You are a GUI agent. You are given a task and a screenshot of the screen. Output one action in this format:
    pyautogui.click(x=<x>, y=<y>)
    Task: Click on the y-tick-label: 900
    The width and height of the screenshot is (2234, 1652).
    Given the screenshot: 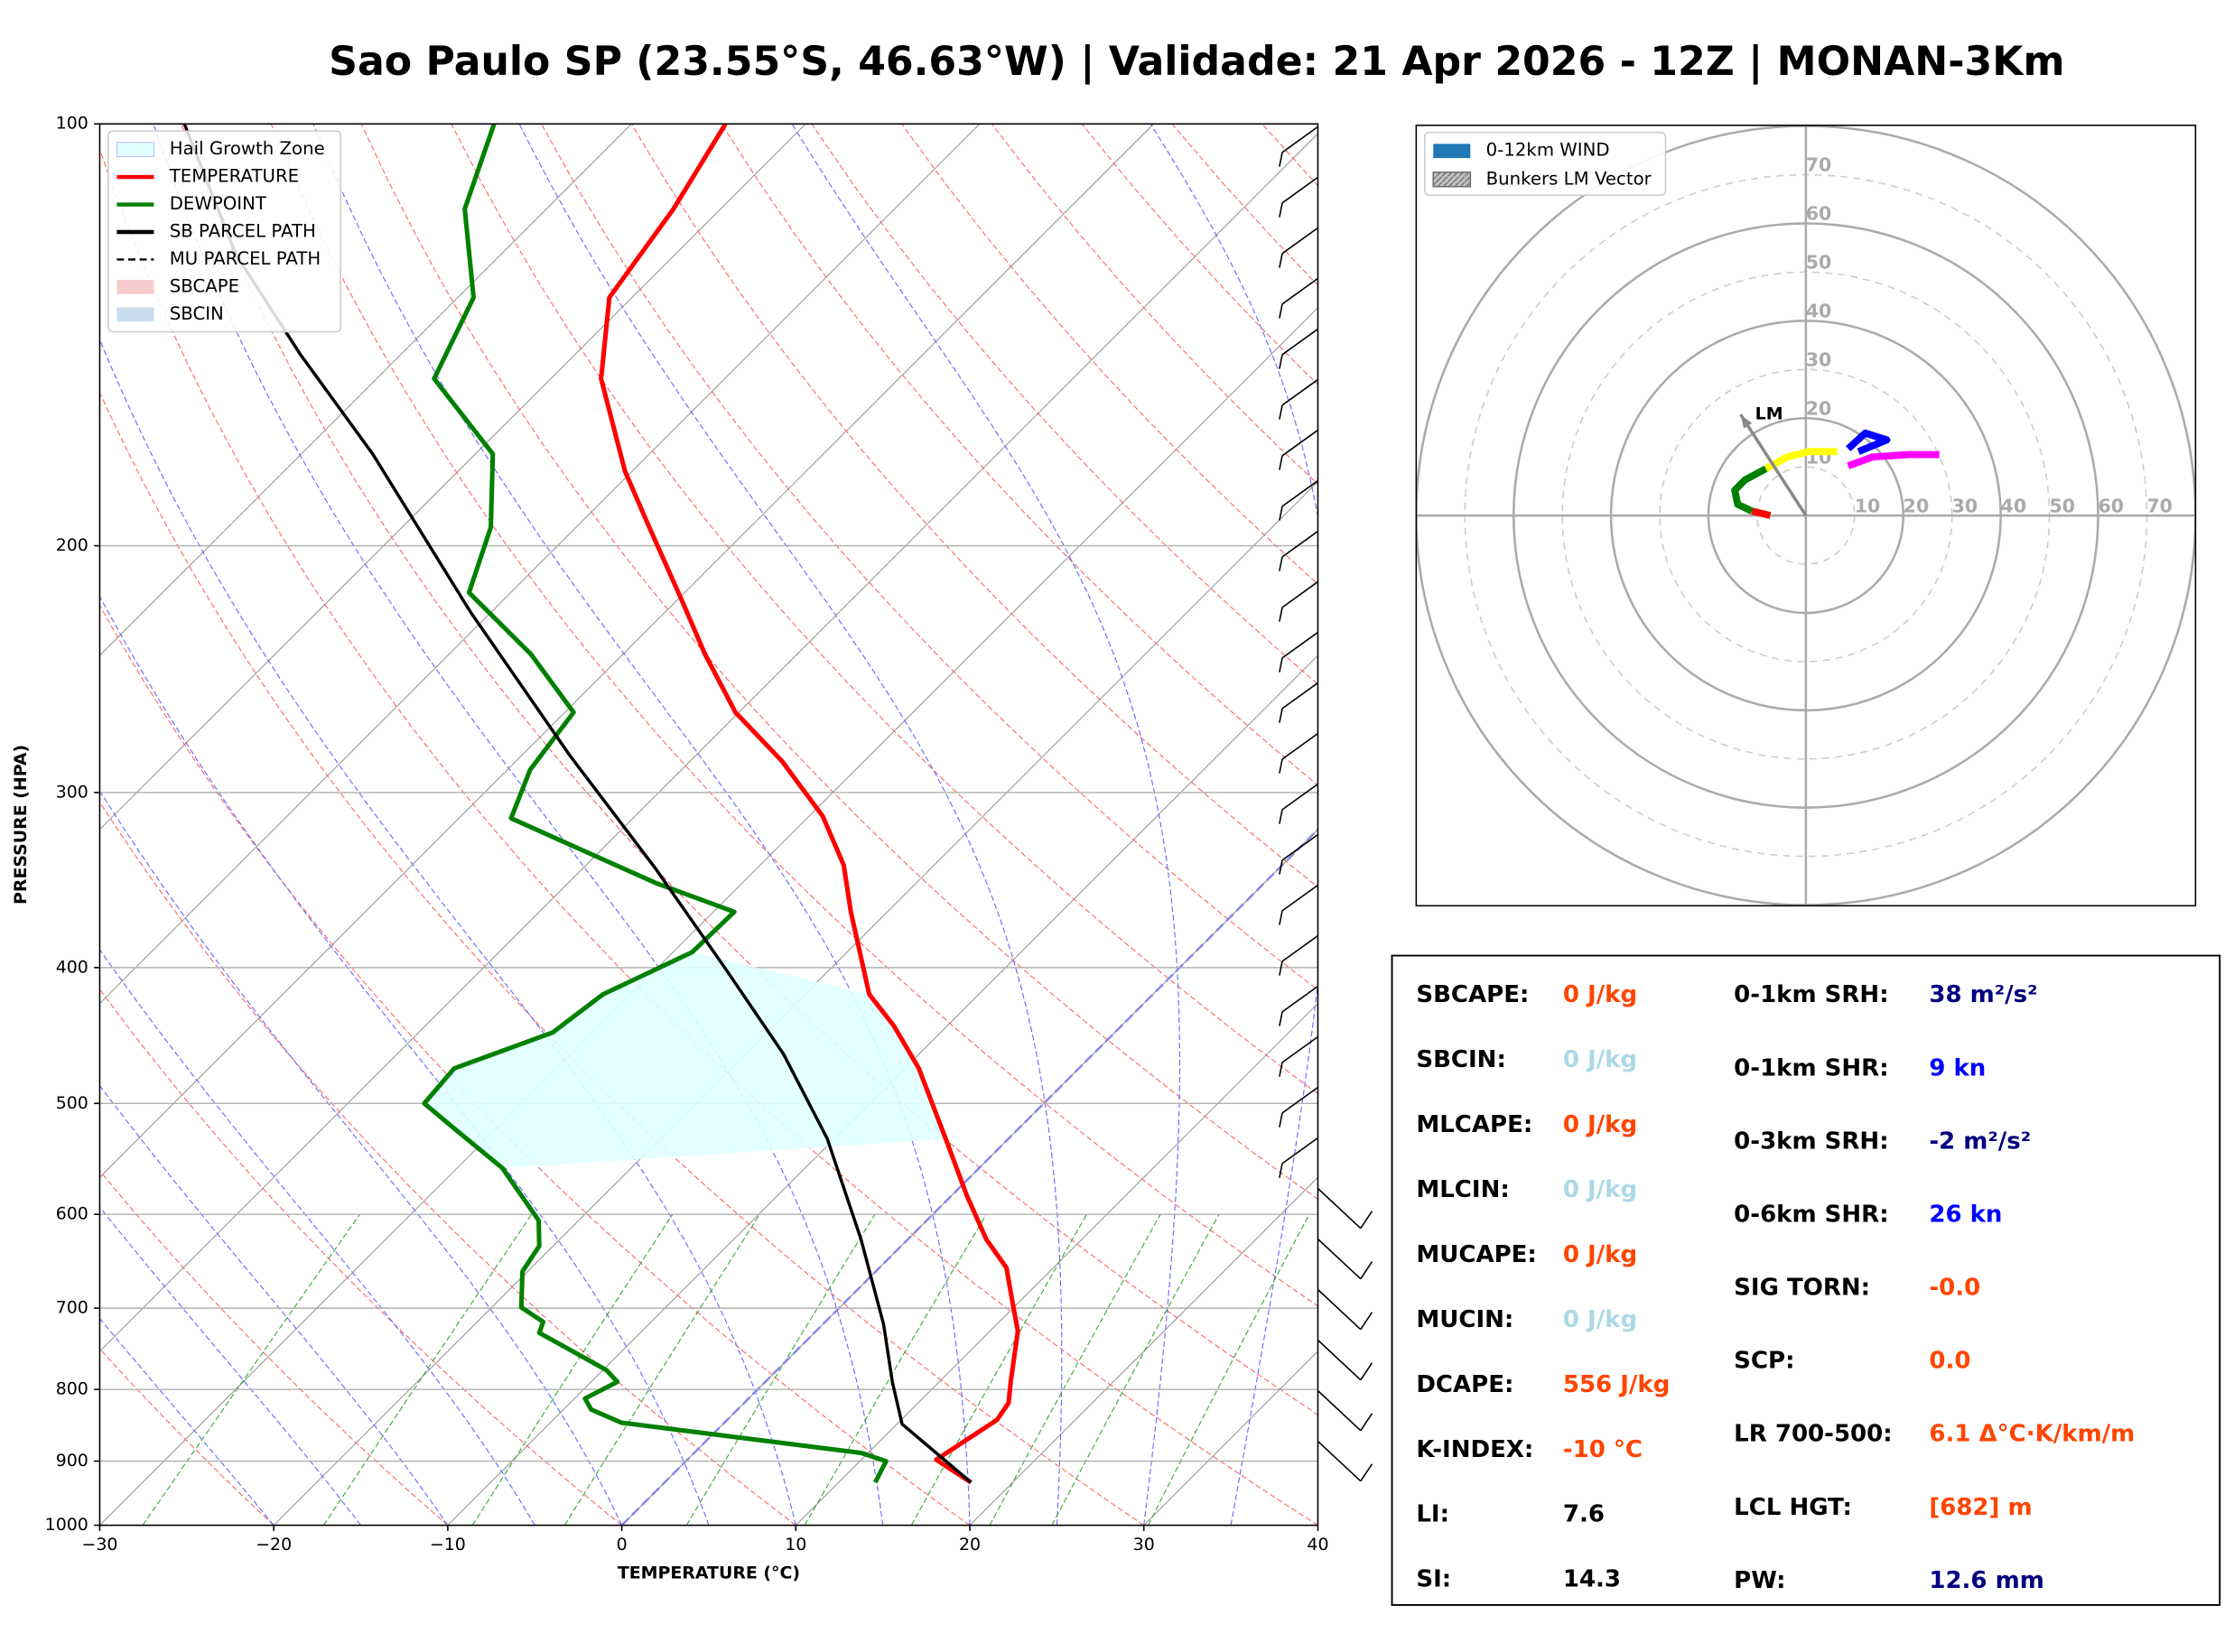 What is the action you would take?
    pyautogui.click(x=72, y=1461)
    